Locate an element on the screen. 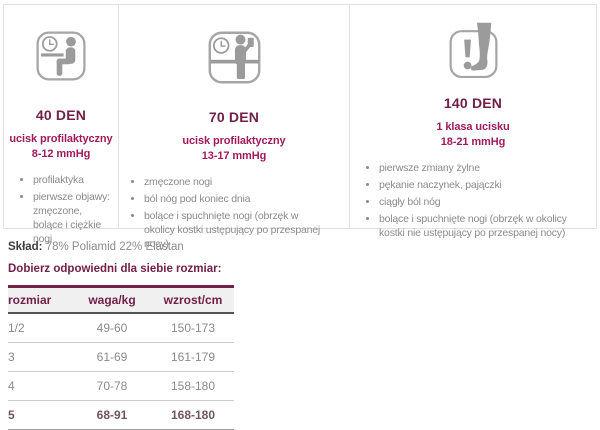 This screenshot has height=430, width=600. size-cell: 5 is located at coordinates (40, 415).